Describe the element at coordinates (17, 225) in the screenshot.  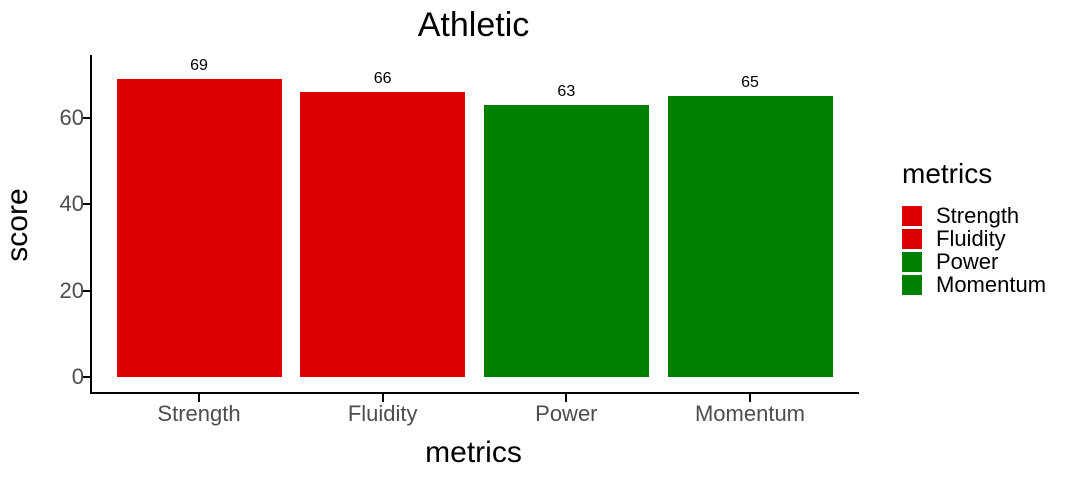
I see `y-axis-title: score` at that location.